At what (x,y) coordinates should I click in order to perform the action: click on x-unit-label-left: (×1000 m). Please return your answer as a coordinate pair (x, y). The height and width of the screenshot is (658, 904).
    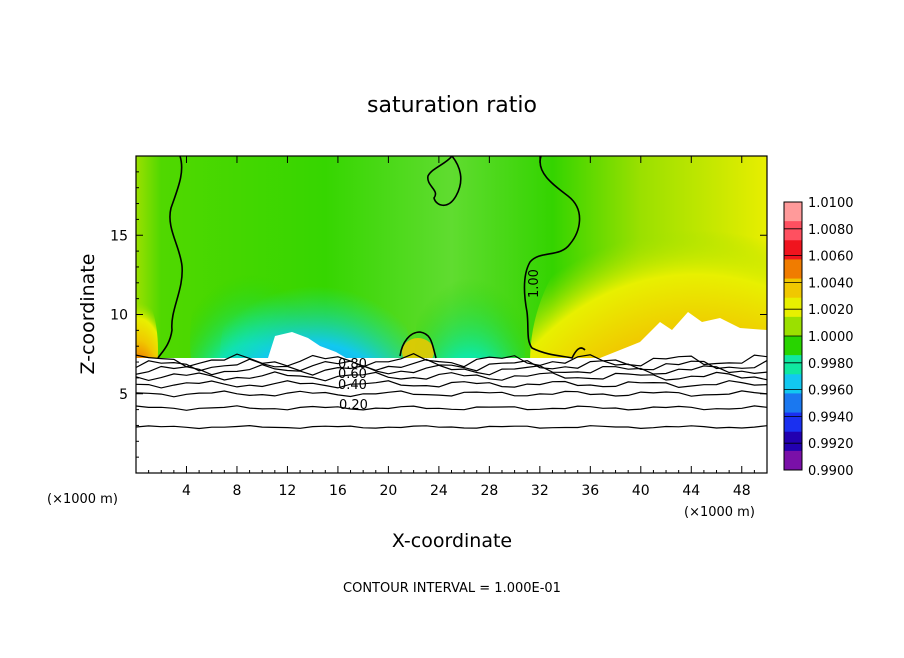
    Looking at the image, I should click on (82, 499).